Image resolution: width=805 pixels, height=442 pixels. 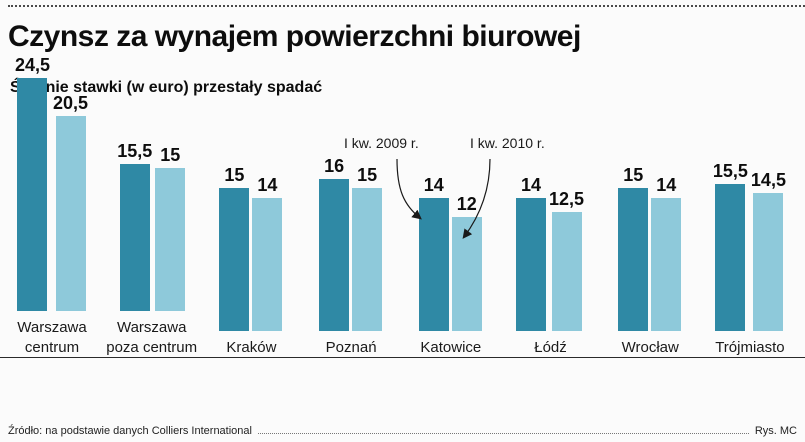 I want to click on category-label: Warszawa poza centrum, so click(x=152, y=337).